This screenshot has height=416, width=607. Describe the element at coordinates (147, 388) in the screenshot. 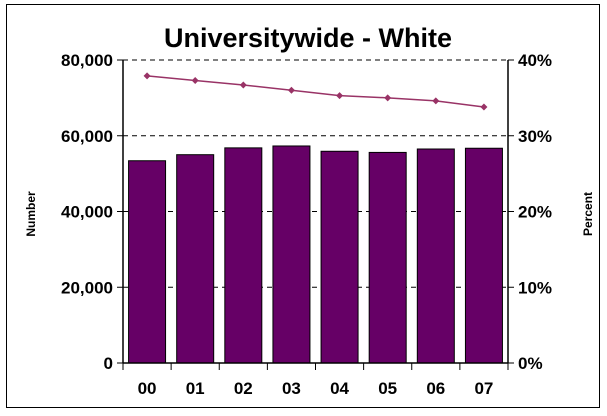

I see `x-tick-label: 00` at that location.